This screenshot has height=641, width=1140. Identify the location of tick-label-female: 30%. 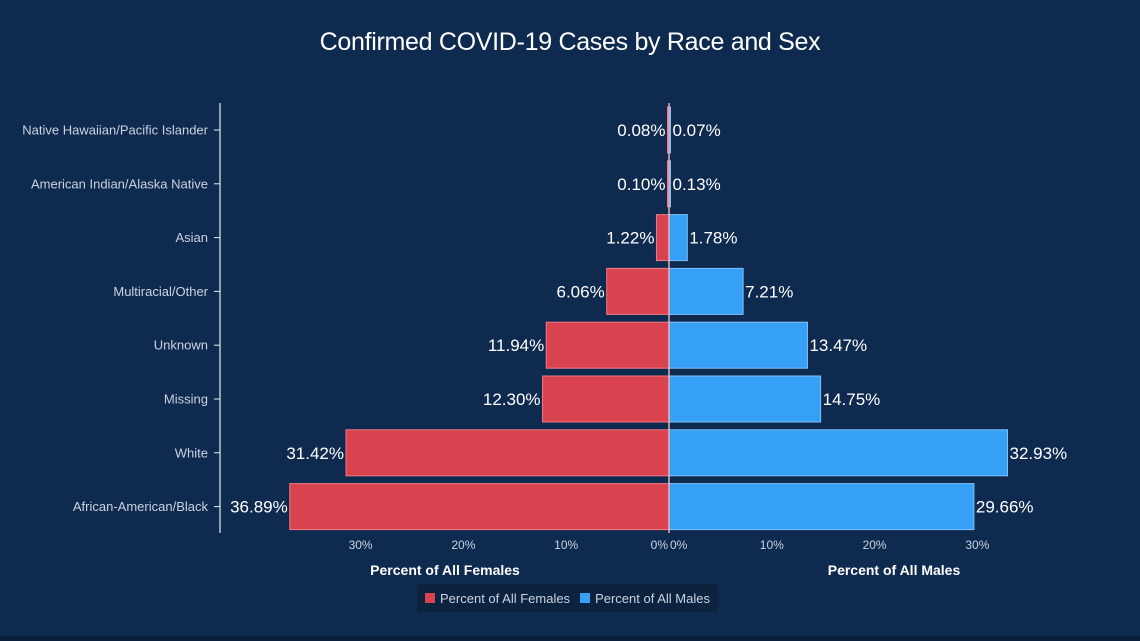
(361, 545).